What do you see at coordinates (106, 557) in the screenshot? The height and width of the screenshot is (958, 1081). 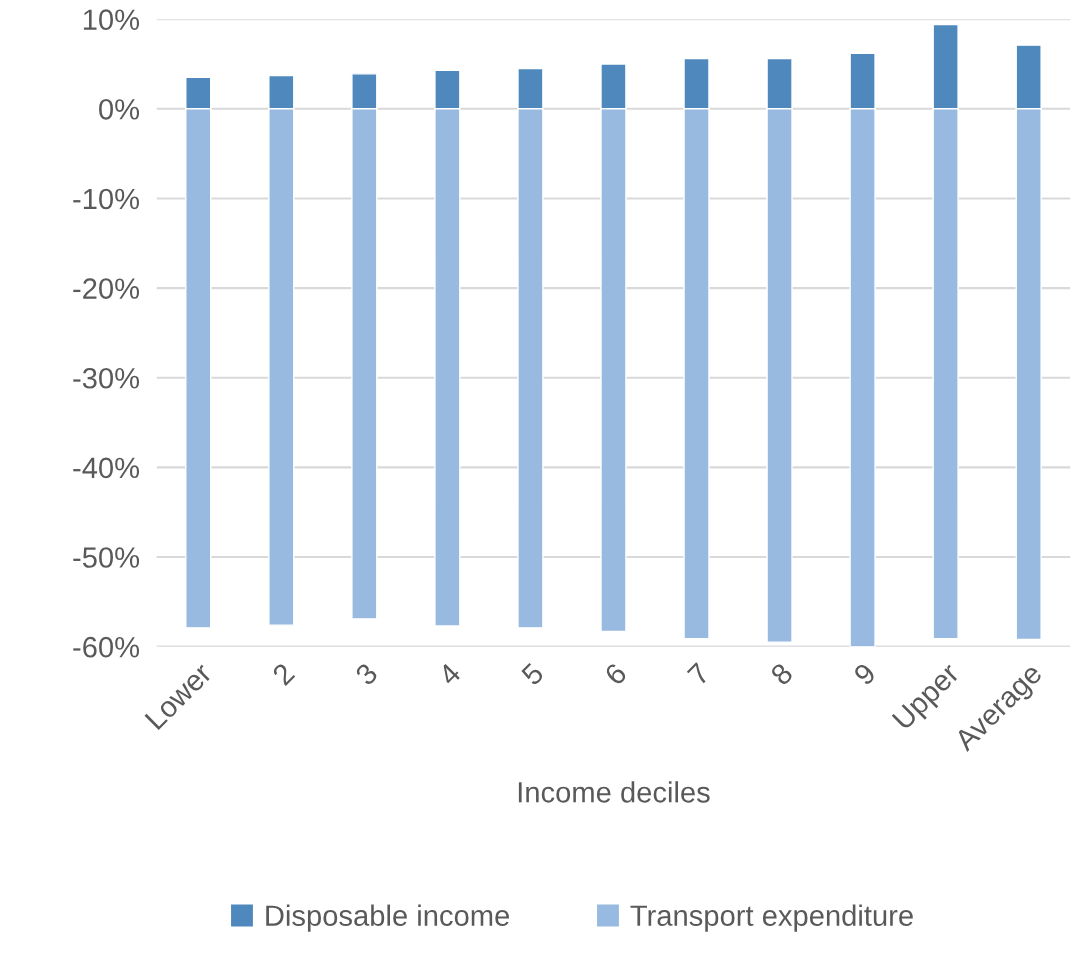 I see `y-tick-label: -50%` at bounding box center [106, 557].